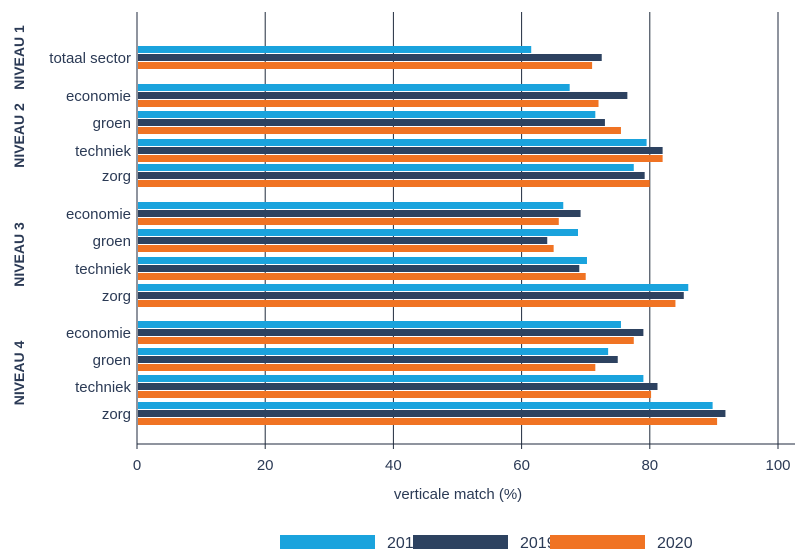  I want to click on legend: 2018 2019 2020, so click(486, 543).